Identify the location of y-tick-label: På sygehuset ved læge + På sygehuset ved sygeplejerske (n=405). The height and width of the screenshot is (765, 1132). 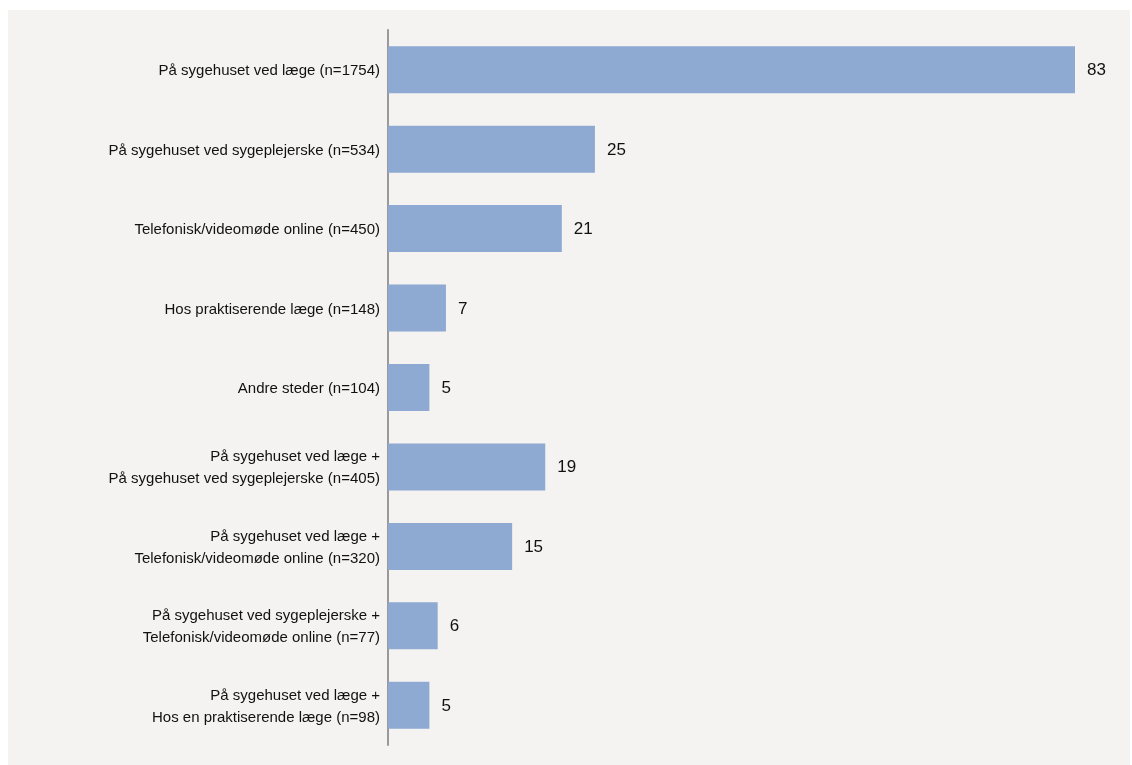
(244, 467).